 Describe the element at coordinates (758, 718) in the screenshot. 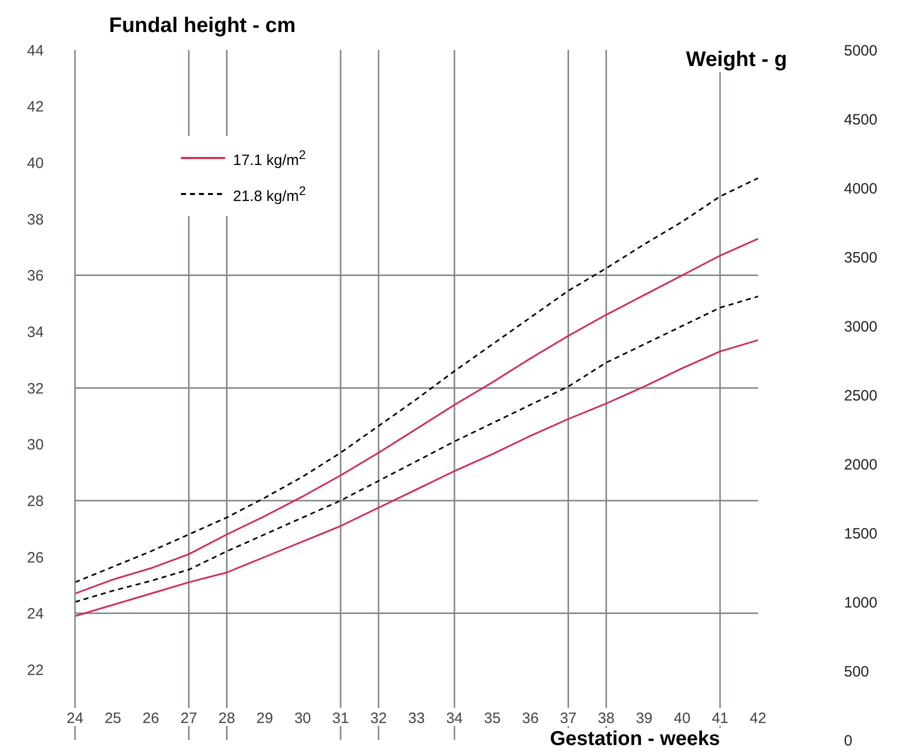

I see `x-tick-label: 42` at that location.